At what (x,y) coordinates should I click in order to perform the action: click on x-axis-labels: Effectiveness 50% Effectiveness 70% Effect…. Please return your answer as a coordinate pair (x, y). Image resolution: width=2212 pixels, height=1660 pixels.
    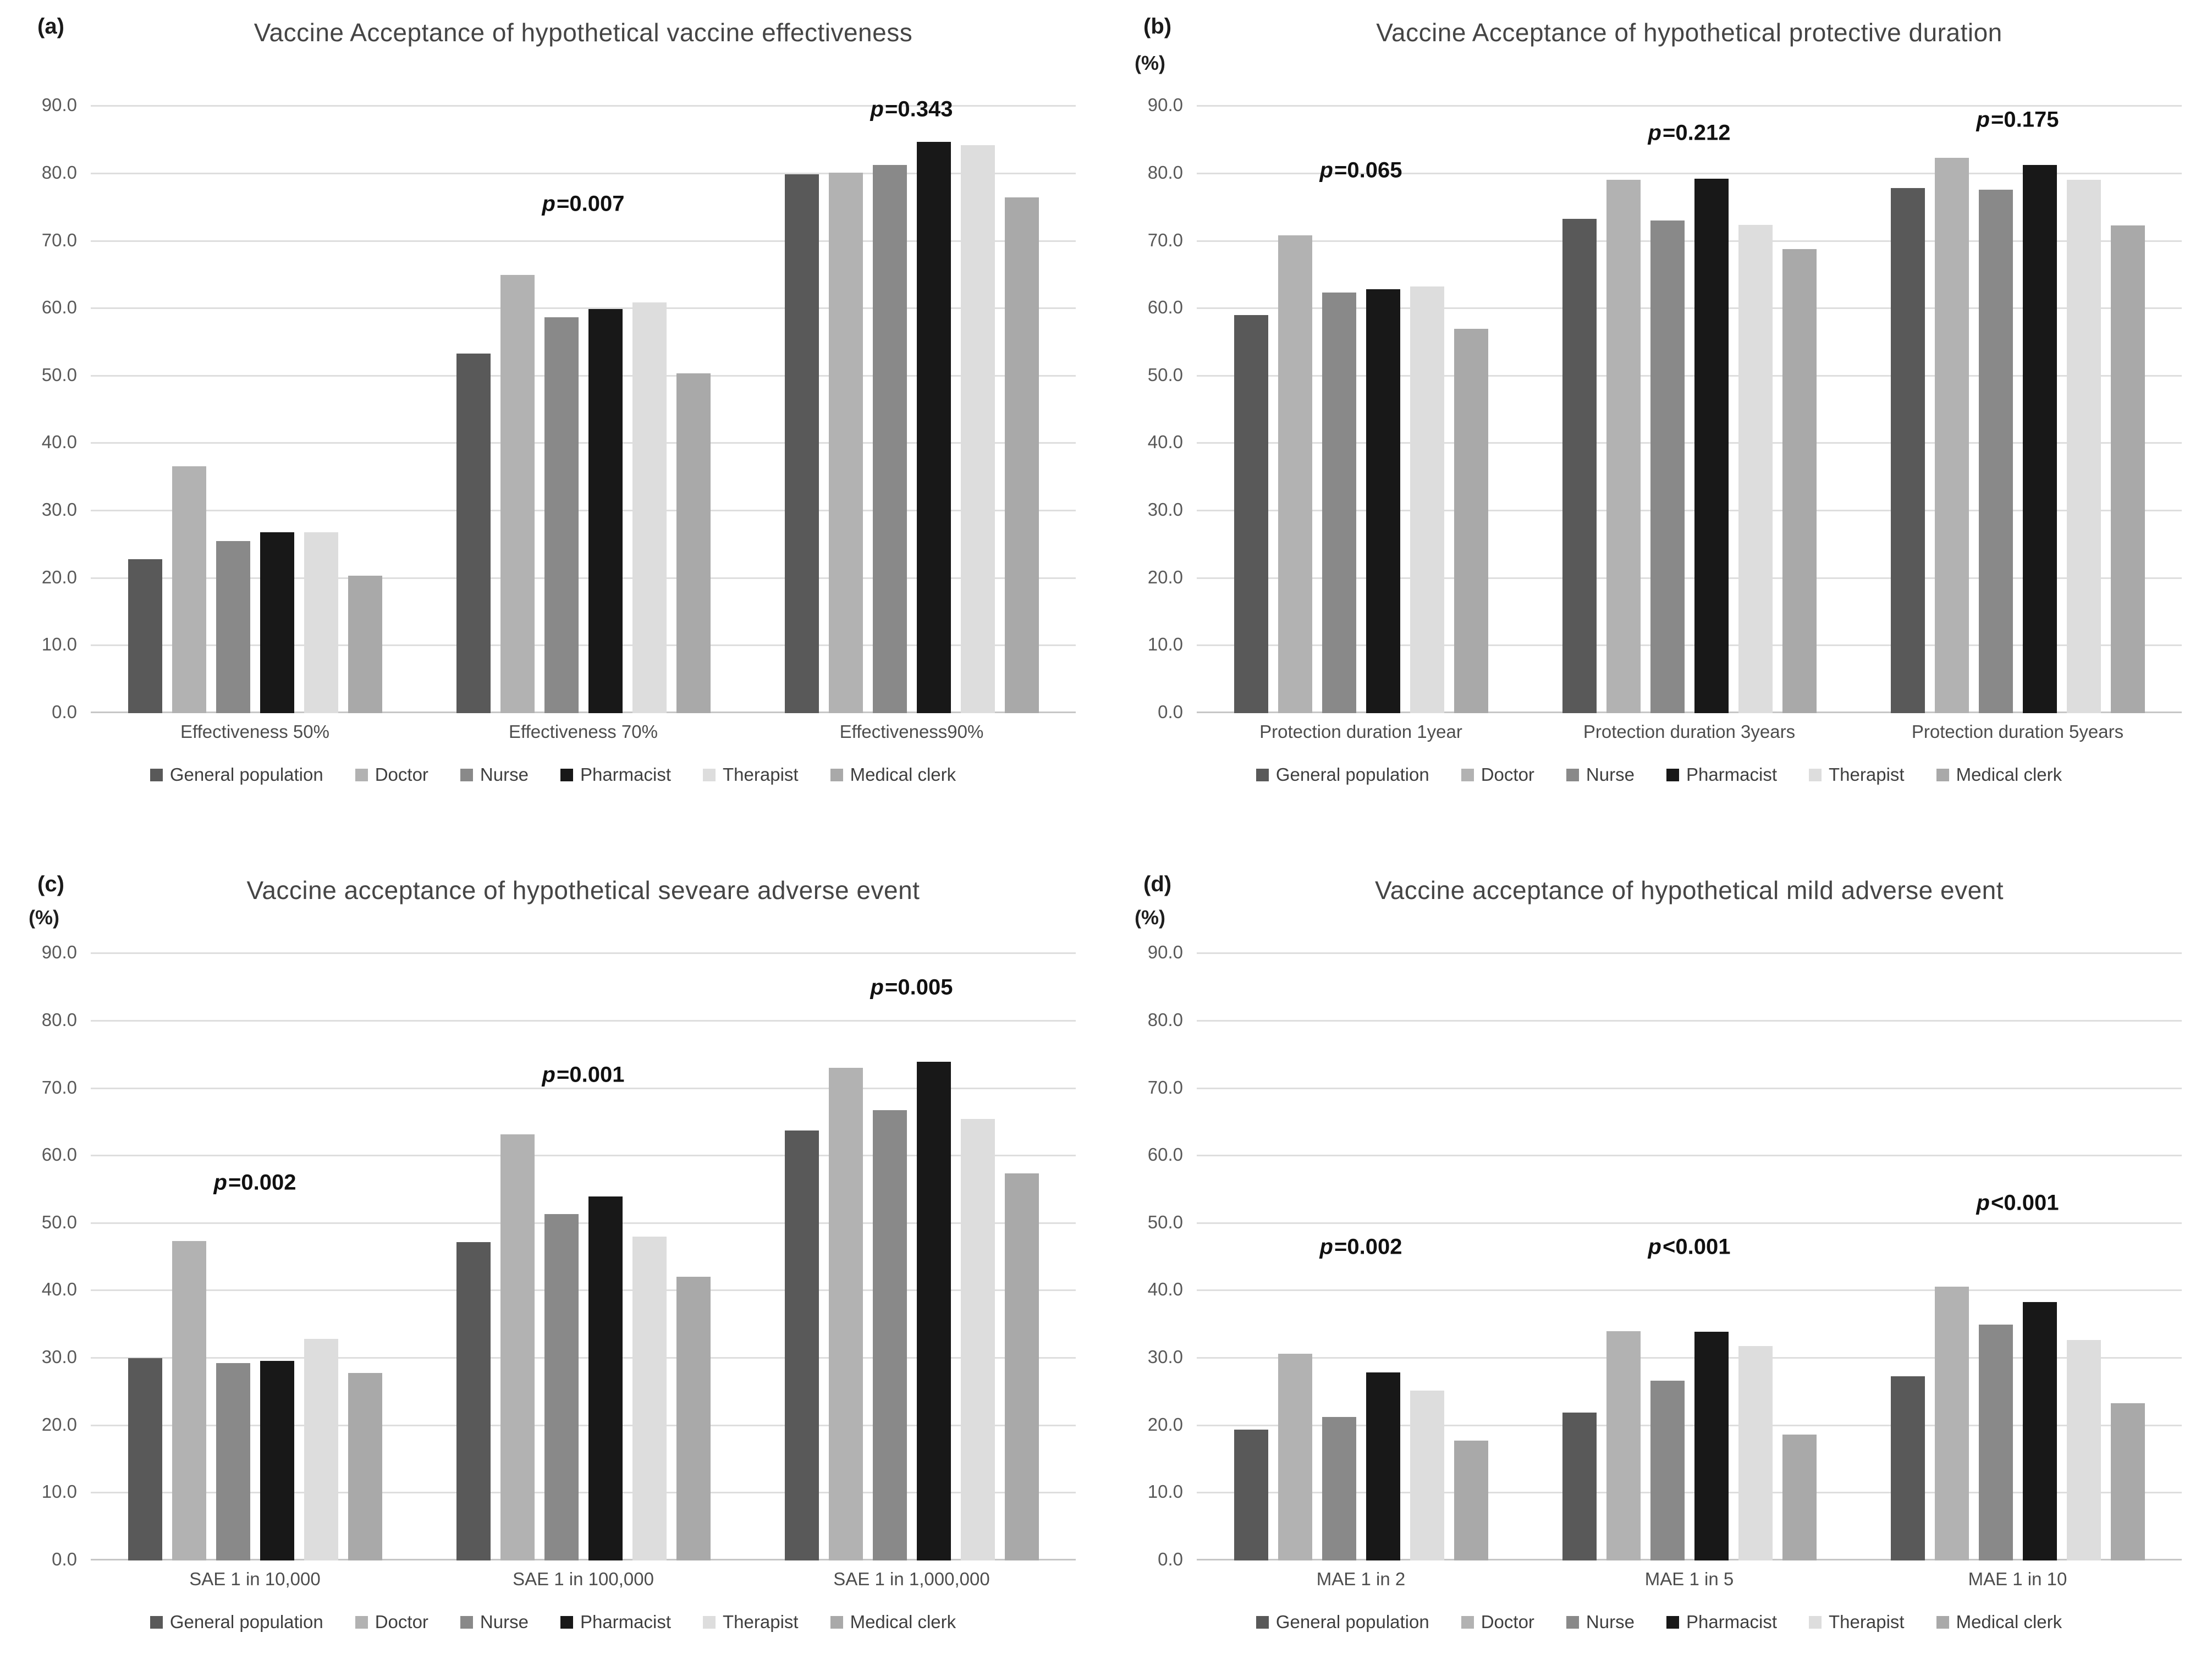
    Looking at the image, I should click on (584, 731).